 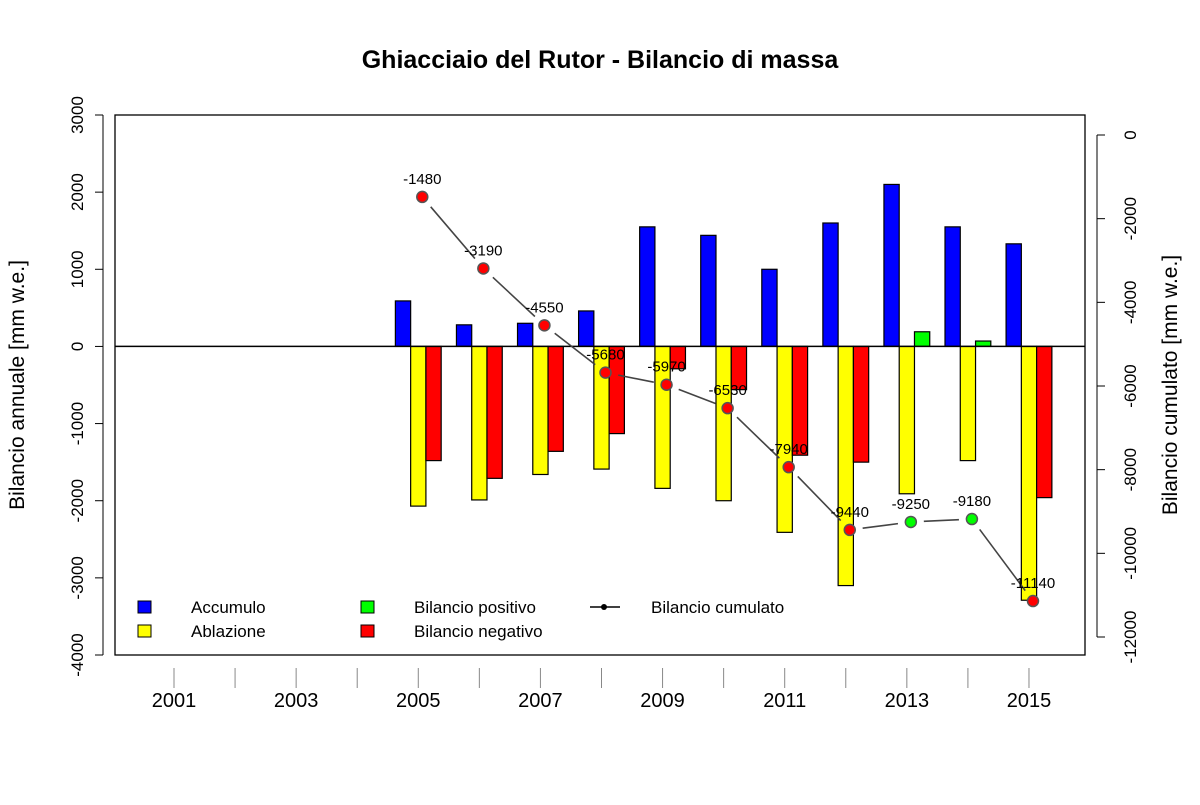 I want to click on y2-tick-label: -10000, so click(x=1130, y=553).